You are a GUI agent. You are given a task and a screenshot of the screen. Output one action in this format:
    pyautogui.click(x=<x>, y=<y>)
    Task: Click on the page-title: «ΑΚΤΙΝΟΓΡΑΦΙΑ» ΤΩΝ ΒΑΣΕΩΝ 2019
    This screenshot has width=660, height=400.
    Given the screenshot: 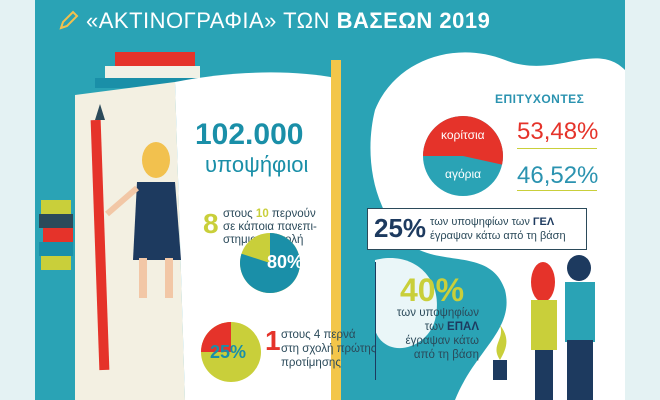 What is the action you would take?
    pyautogui.click(x=274, y=21)
    